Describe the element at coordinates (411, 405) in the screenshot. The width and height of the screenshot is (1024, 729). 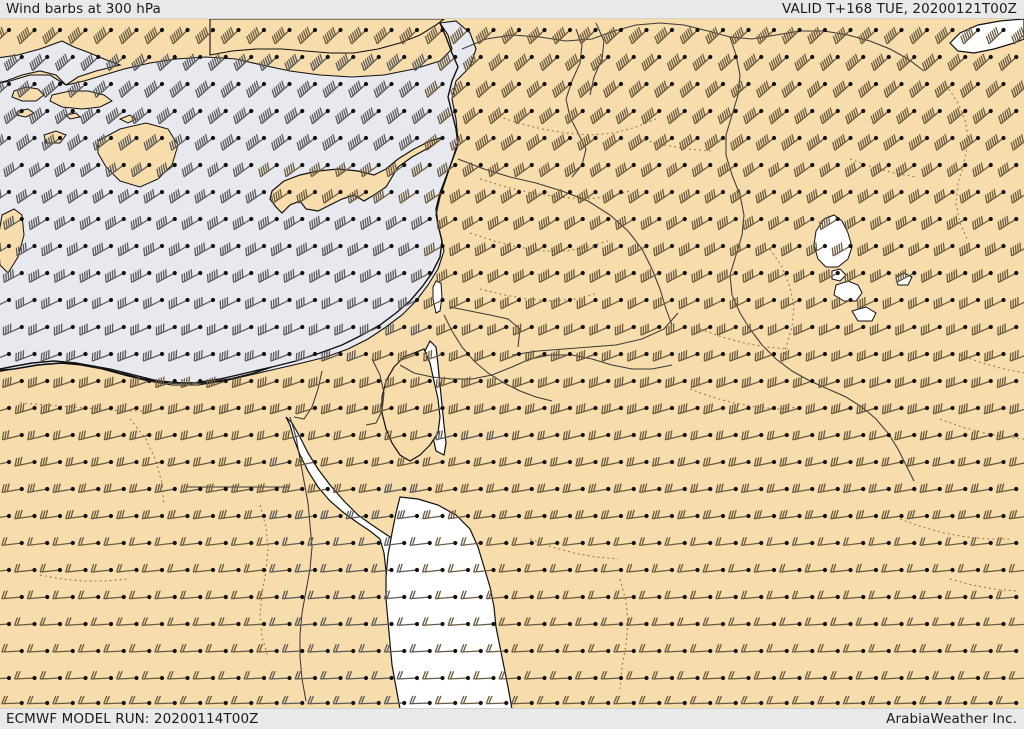
I see `sinai-peninsula` at that location.